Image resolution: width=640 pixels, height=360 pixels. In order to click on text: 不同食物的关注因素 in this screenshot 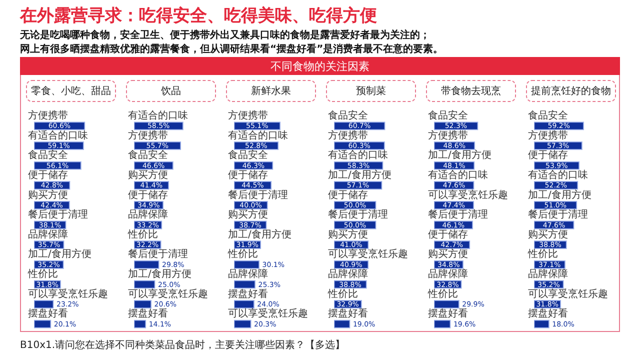, I will do `click(320, 66)`.